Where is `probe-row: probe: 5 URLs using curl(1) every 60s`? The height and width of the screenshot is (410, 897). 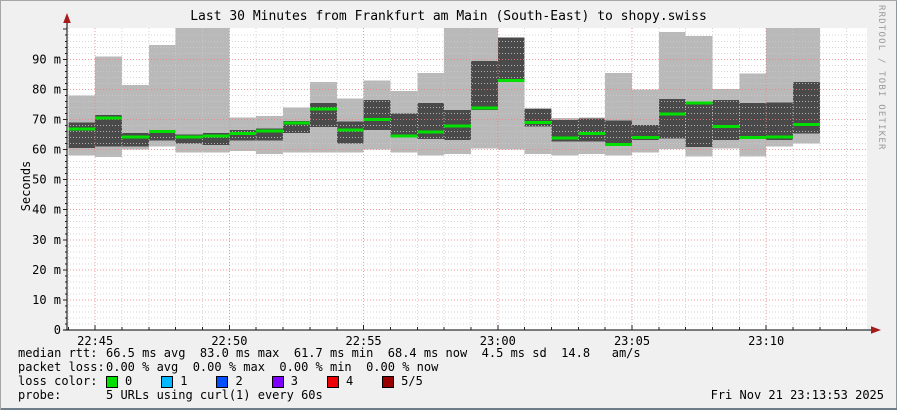
probe-row: probe: 5 URLs using curl(1) every 60s is located at coordinates (329, 395).